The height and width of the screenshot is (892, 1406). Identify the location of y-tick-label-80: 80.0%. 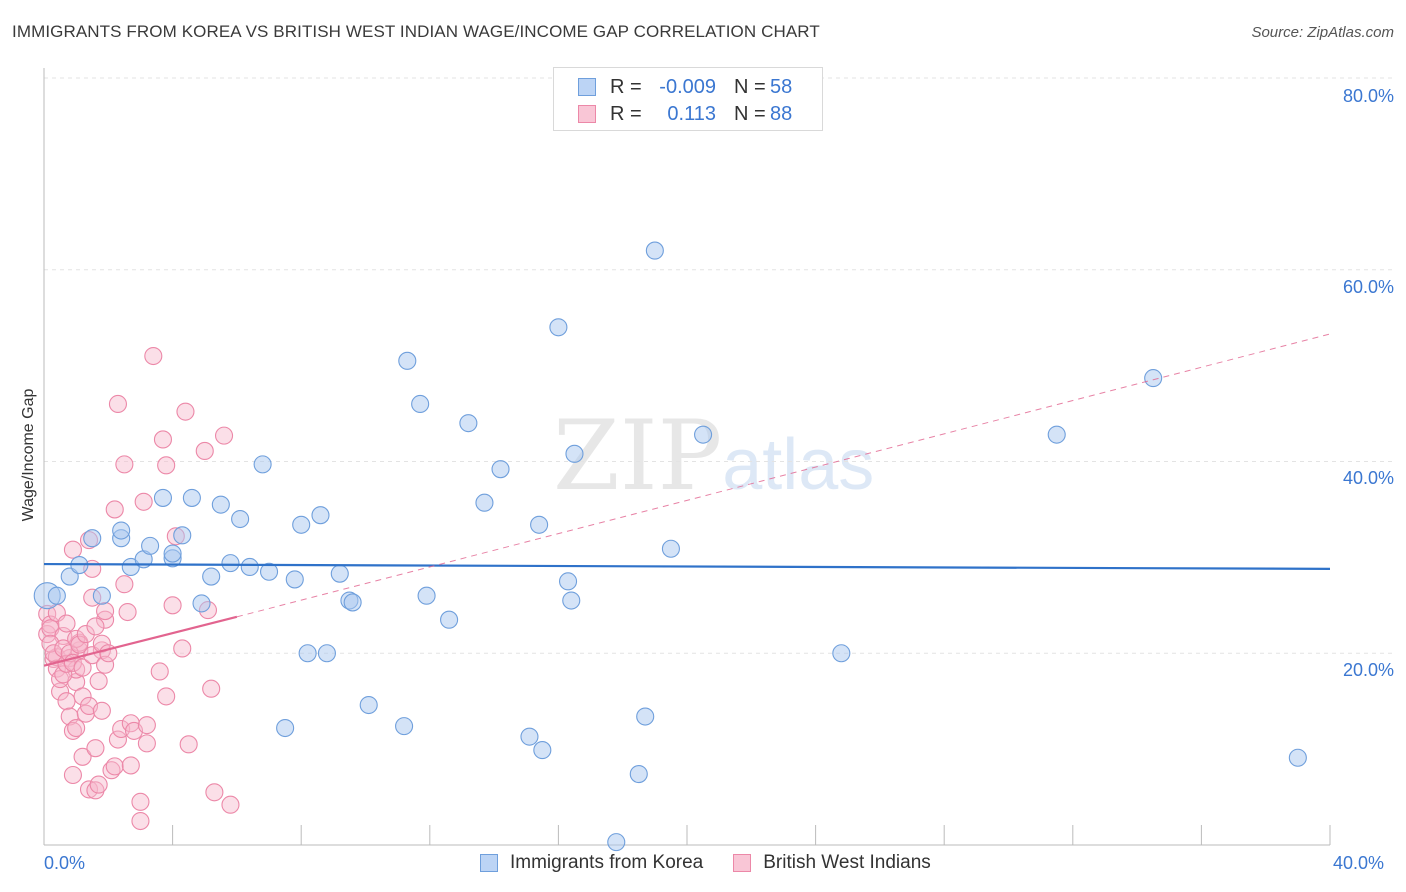
(1368, 96).